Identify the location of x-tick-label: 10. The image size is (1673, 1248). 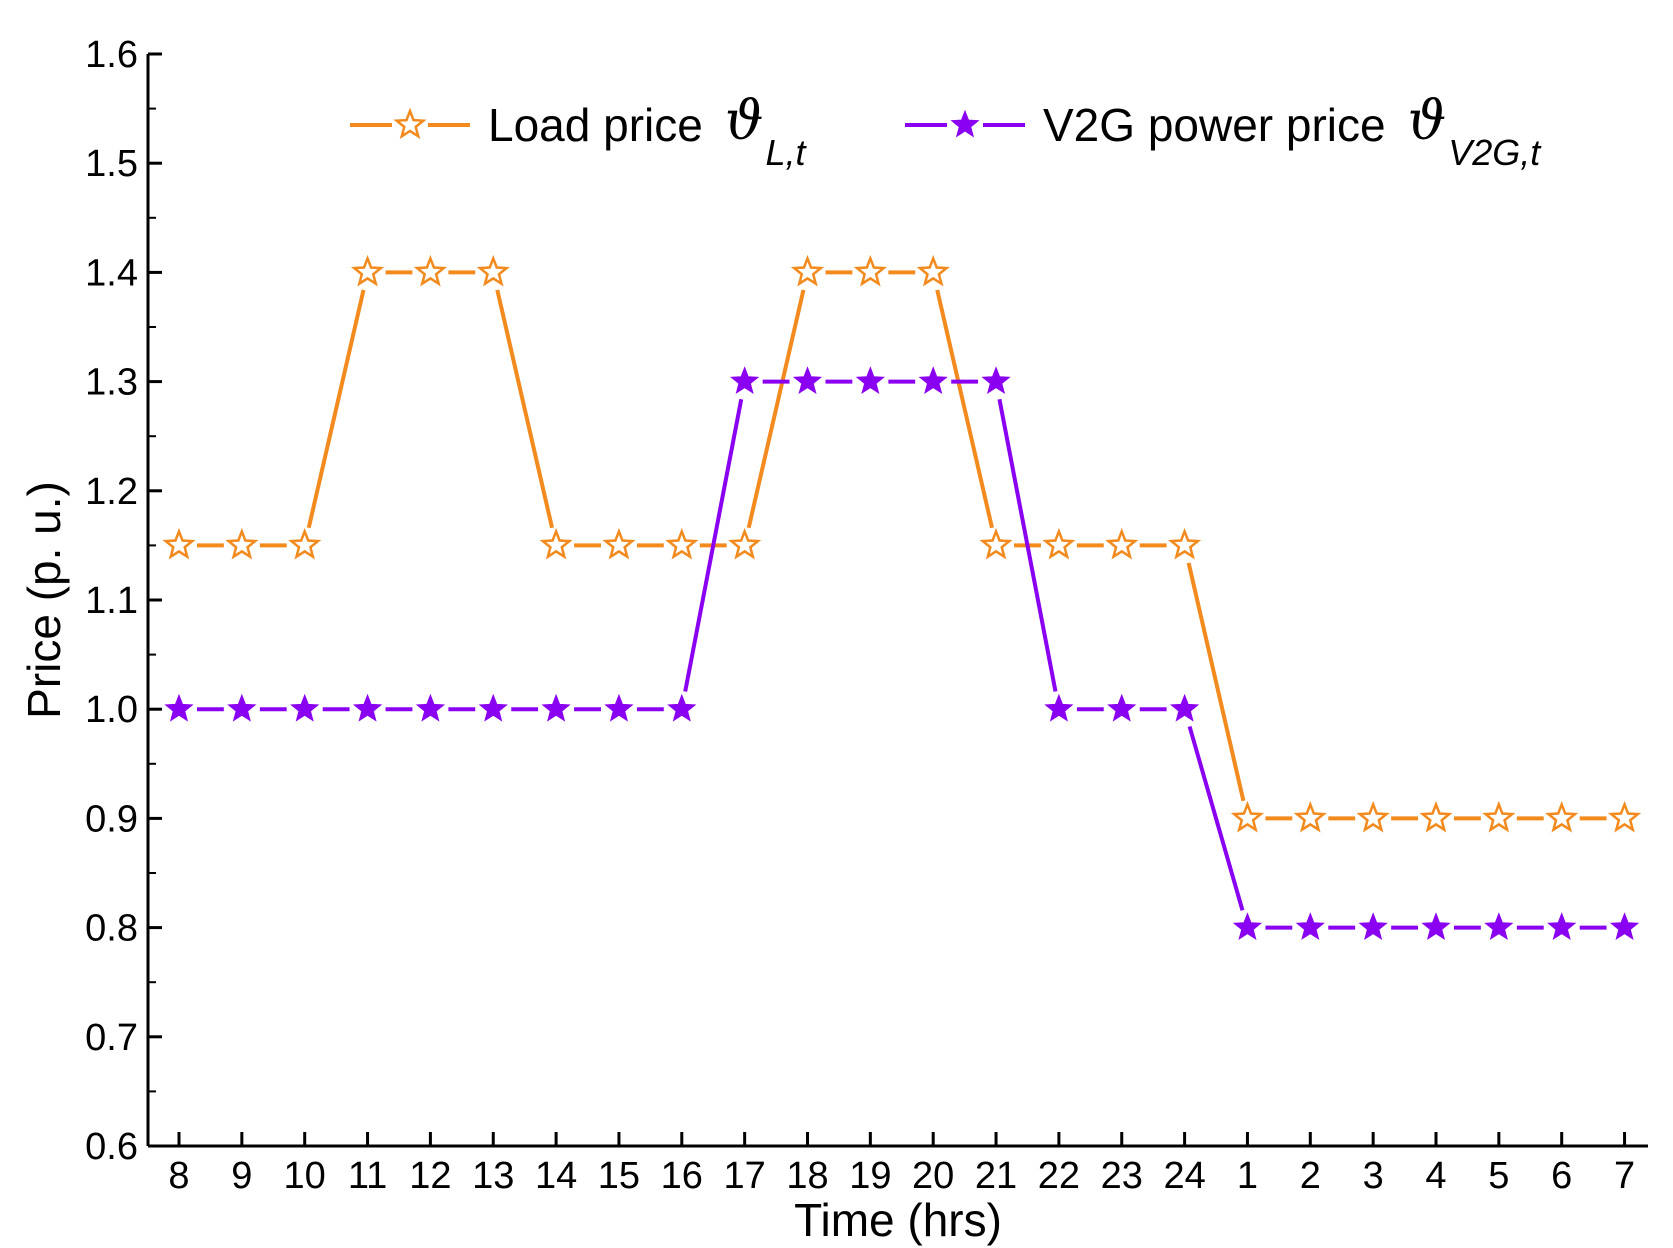
(305, 1176).